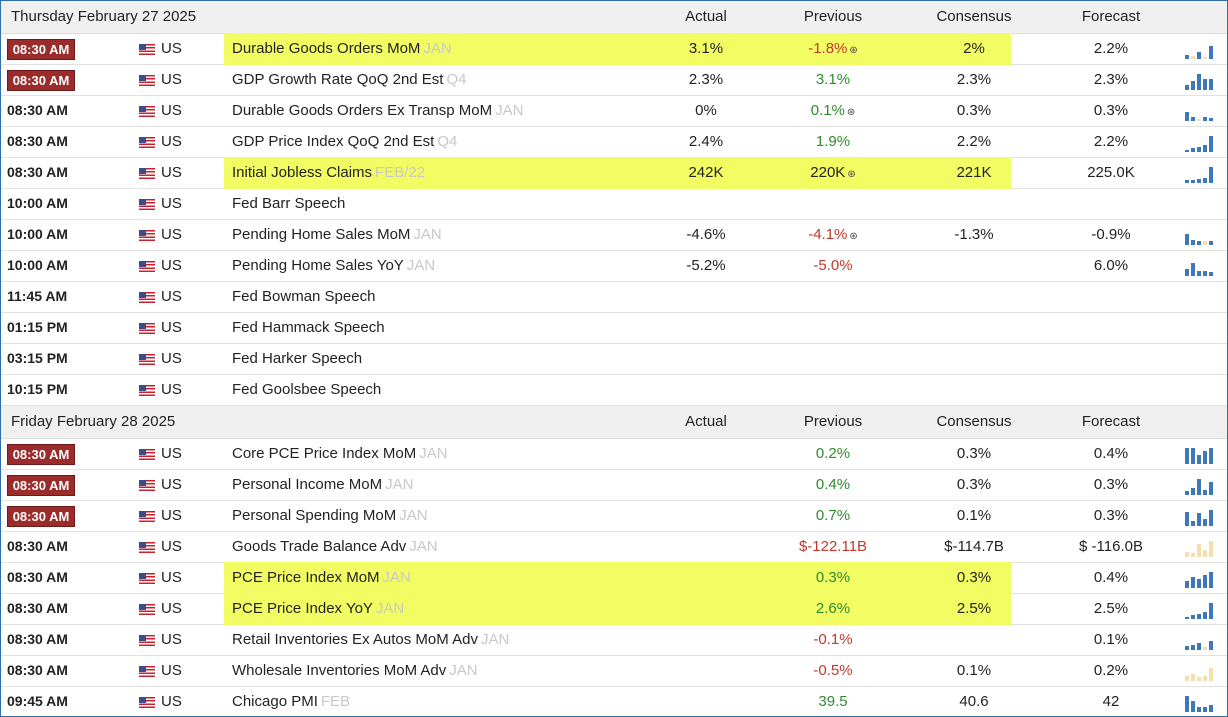 The image size is (1228, 717). What do you see at coordinates (355, 670) in the screenshot?
I see `event-name-link: Wholesale Inventories MoM Adv JAN` at bounding box center [355, 670].